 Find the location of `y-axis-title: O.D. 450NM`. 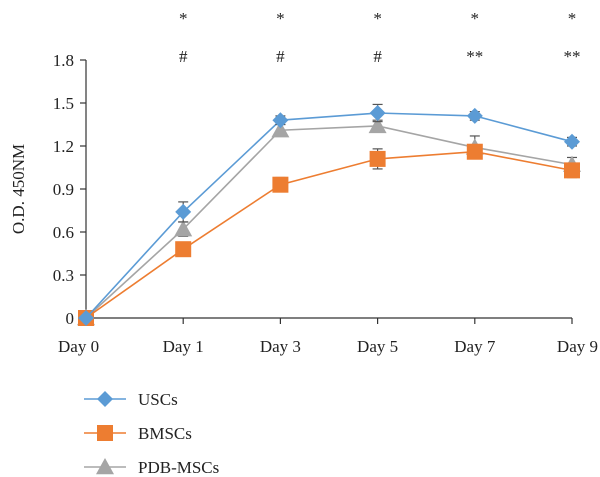

y-axis-title: O.D. 450NM is located at coordinates (18, 189).